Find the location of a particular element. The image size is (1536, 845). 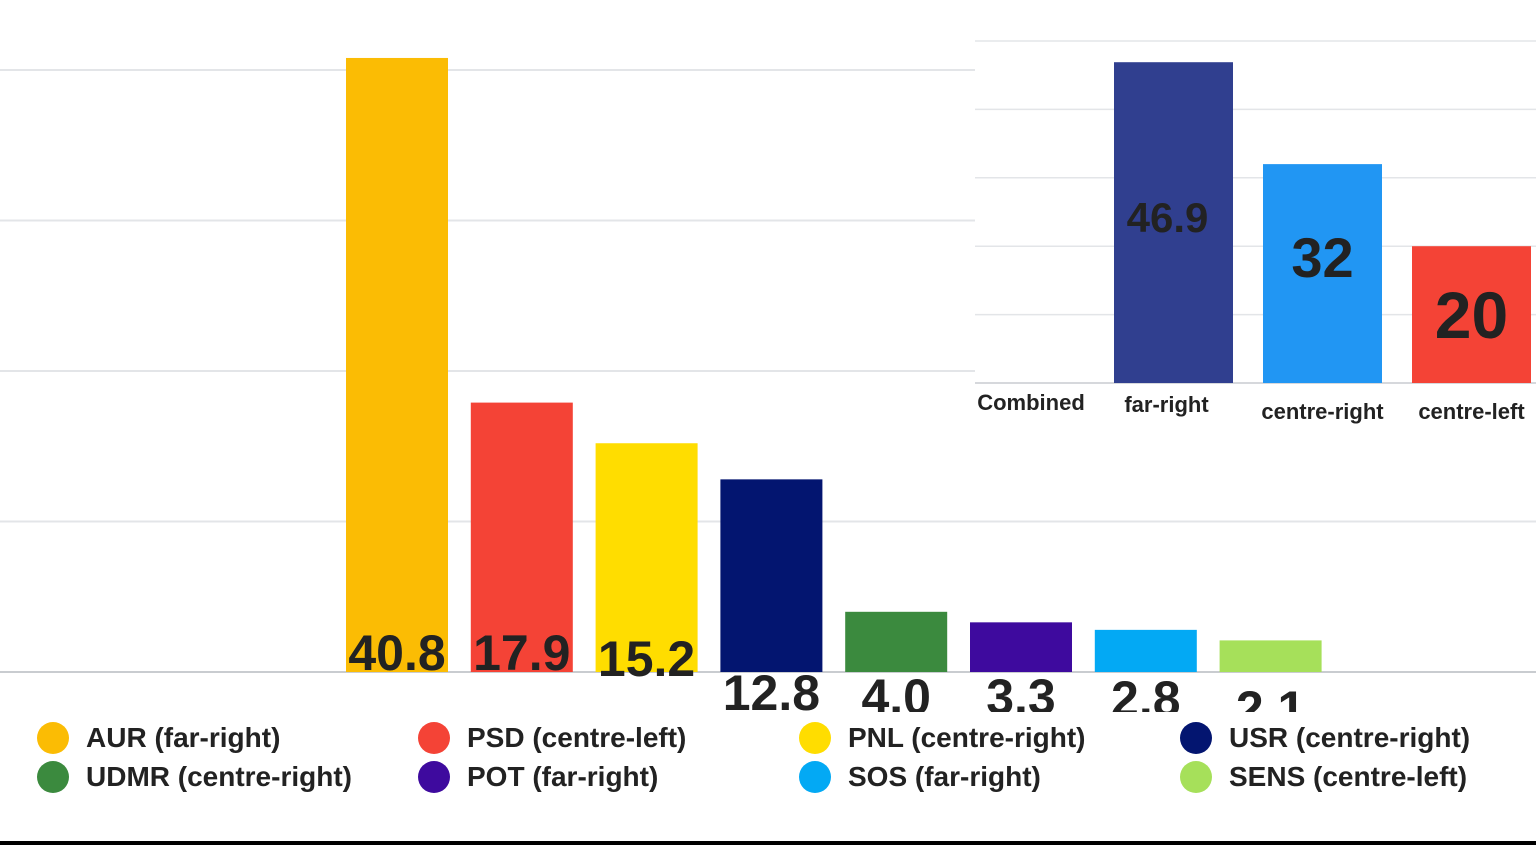

main-value-label: 17.9 is located at coordinates (521, 653).